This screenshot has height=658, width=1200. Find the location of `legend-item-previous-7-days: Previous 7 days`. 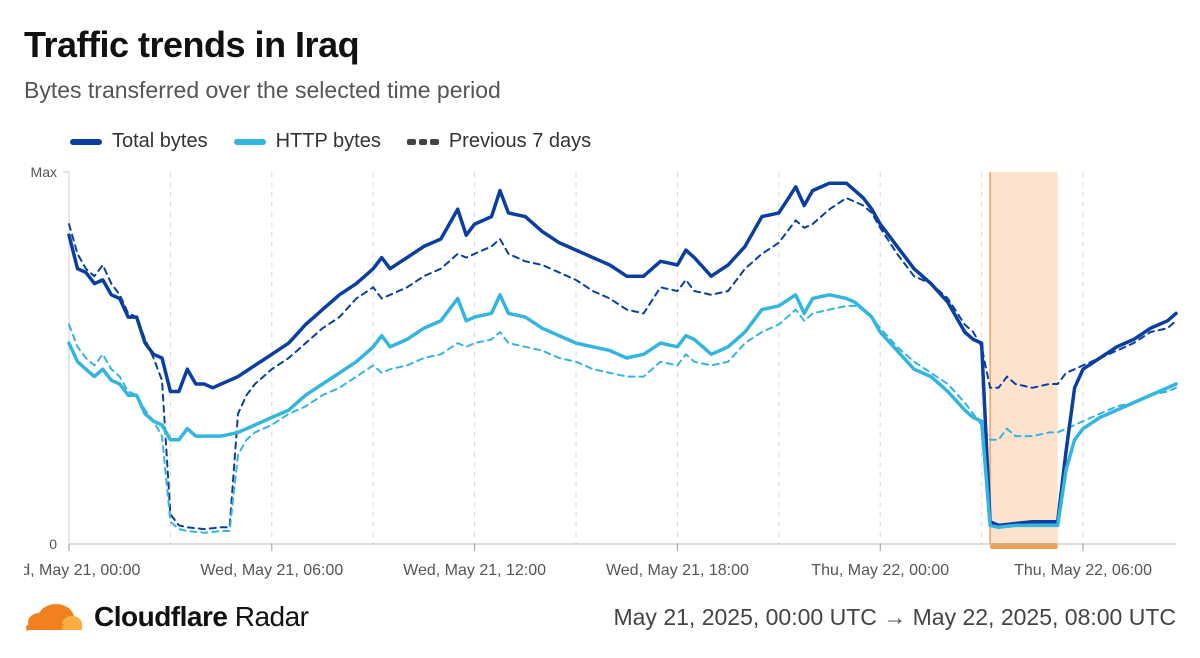

legend-item-previous-7-days: Previous 7 days is located at coordinates (499, 141).